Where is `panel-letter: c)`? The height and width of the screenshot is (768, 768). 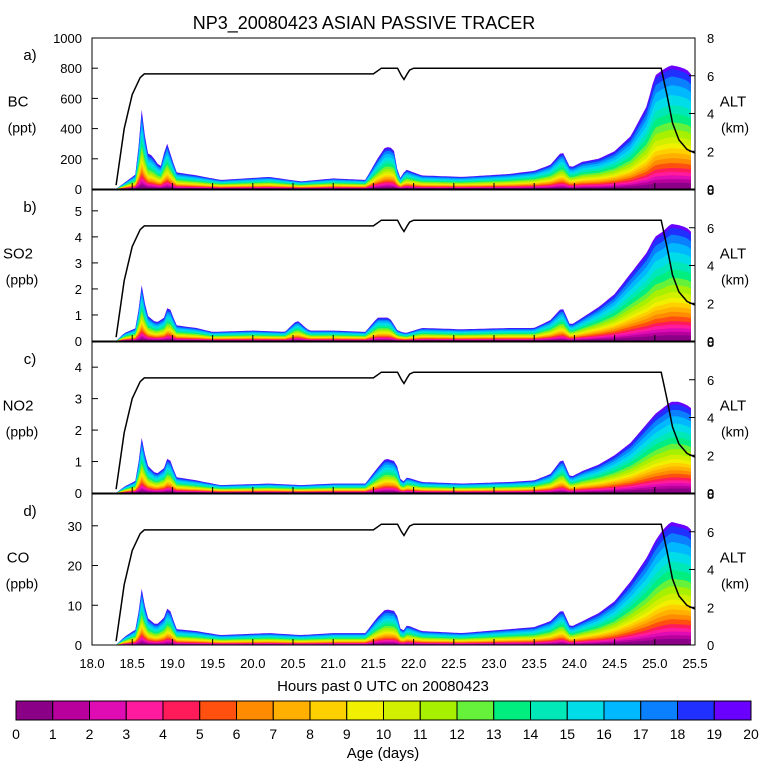
panel-letter: c) is located at coordinates (30, 359).